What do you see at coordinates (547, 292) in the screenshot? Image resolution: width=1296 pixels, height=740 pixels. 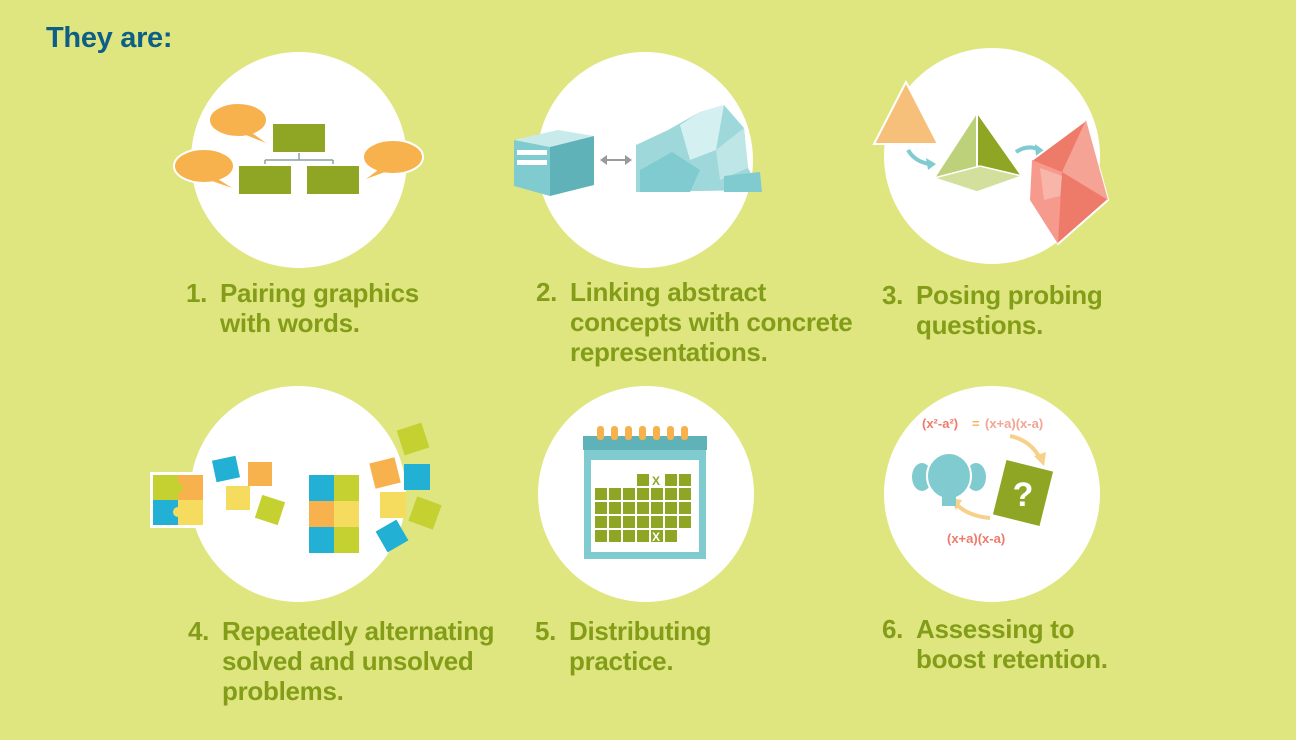 I see `item-number: 2.` at bounding box center [547, 292].